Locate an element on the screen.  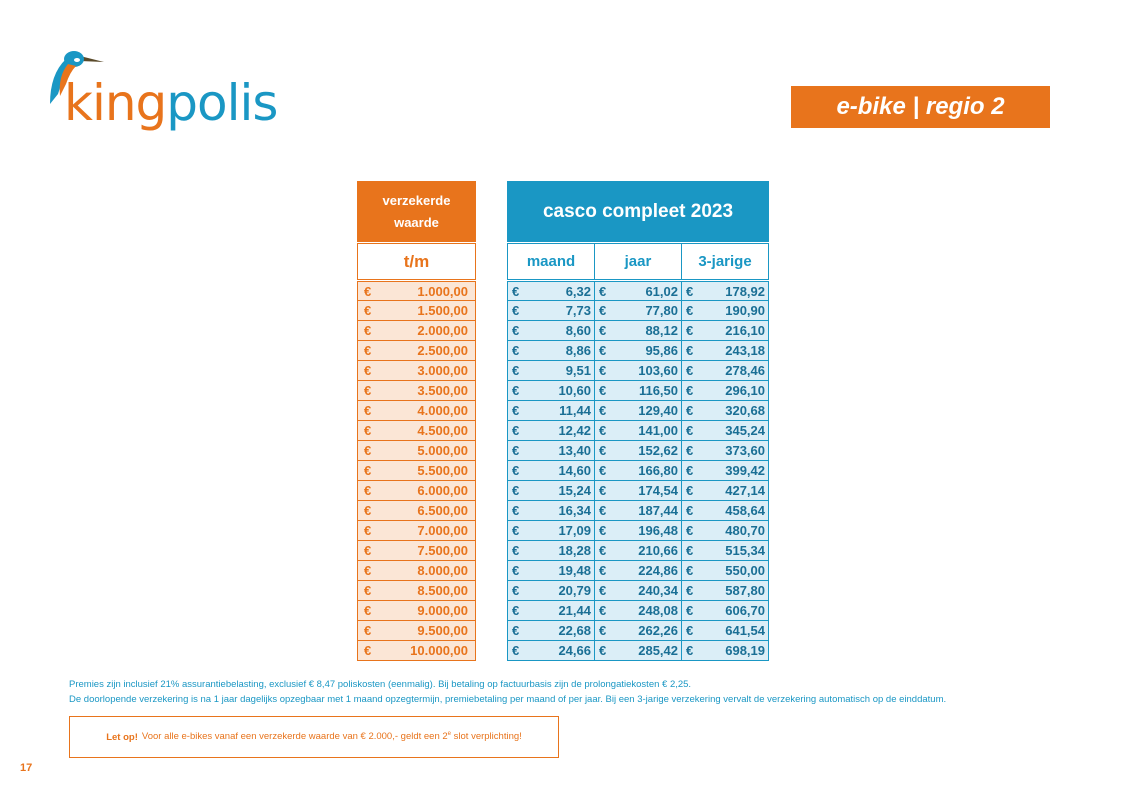
premium-cell-driejarig: €606,70 is located at coordinates (725, 611).